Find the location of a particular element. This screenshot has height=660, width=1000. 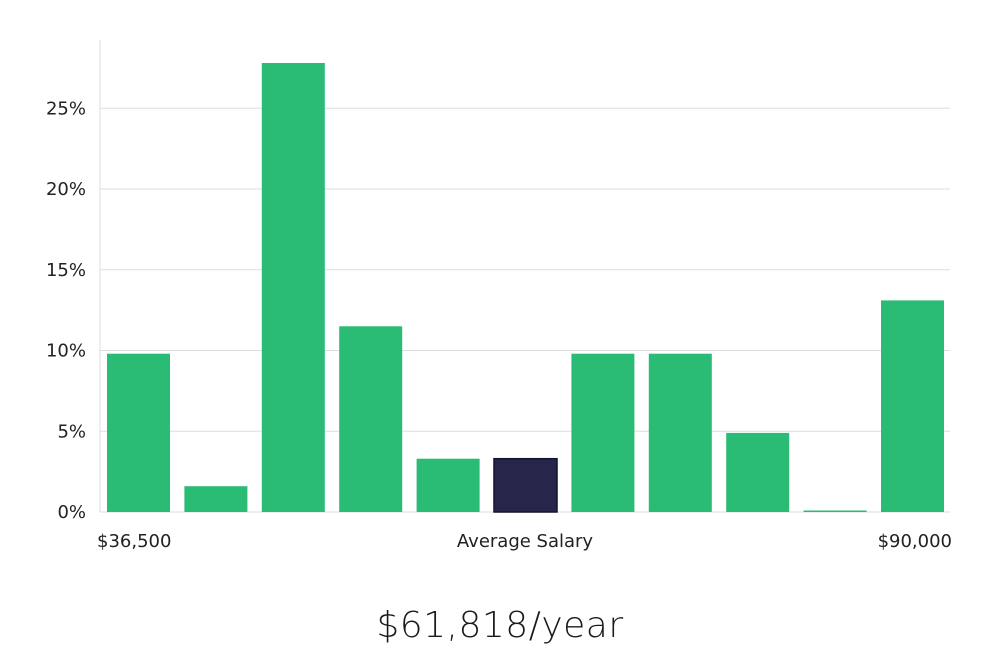

y-tick-label: 25% is located at coordinates (66, 108).